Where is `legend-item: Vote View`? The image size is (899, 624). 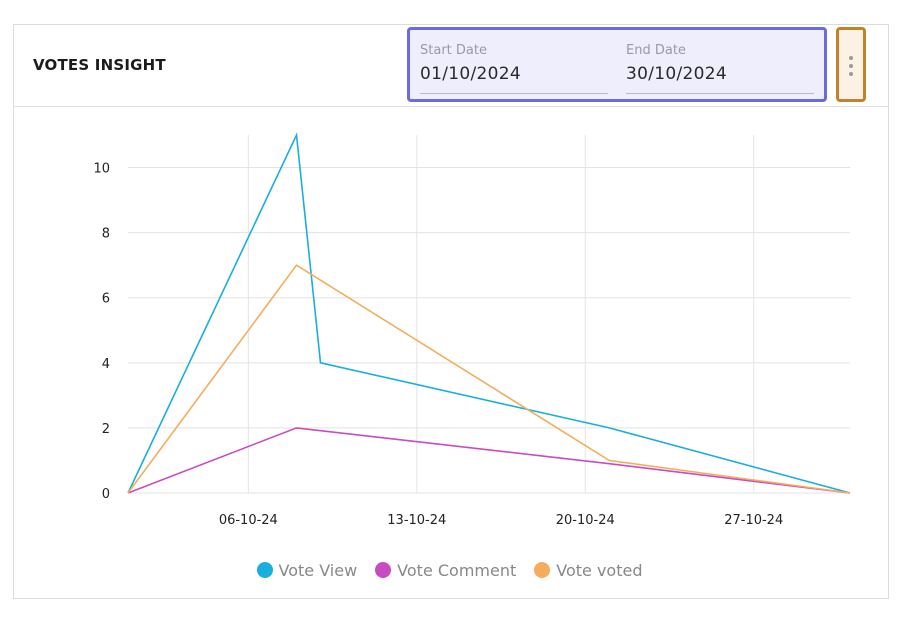
legend-item: Vote View is located at coordinates (307, 570).